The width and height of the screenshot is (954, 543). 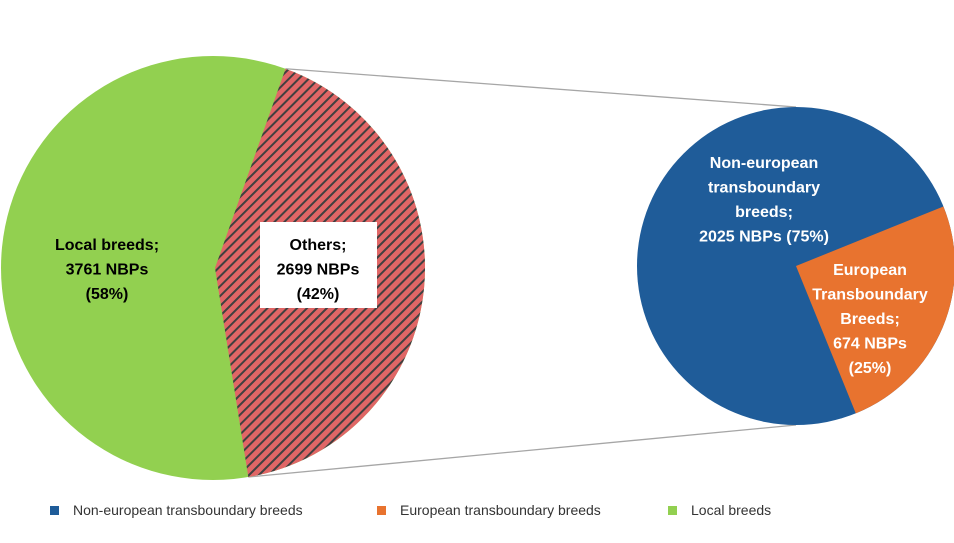 I want to click on legend-swatch-european, so click(x=381, y=510).